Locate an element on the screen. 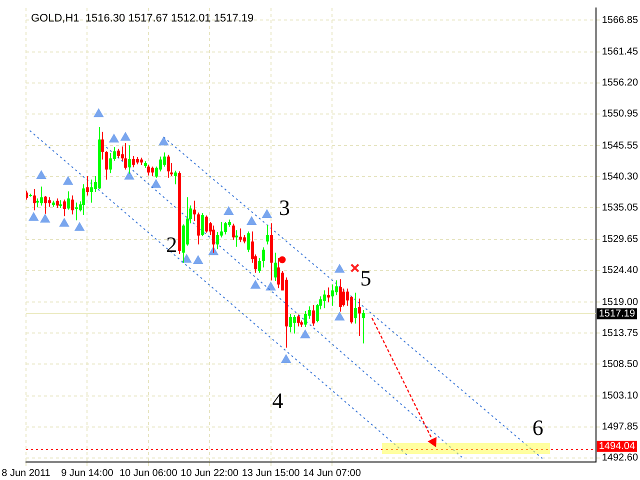 This screenshot has height=480, width=640. x-tick-label: 10 Jun 22:00 is located at coordinates (209, 473).